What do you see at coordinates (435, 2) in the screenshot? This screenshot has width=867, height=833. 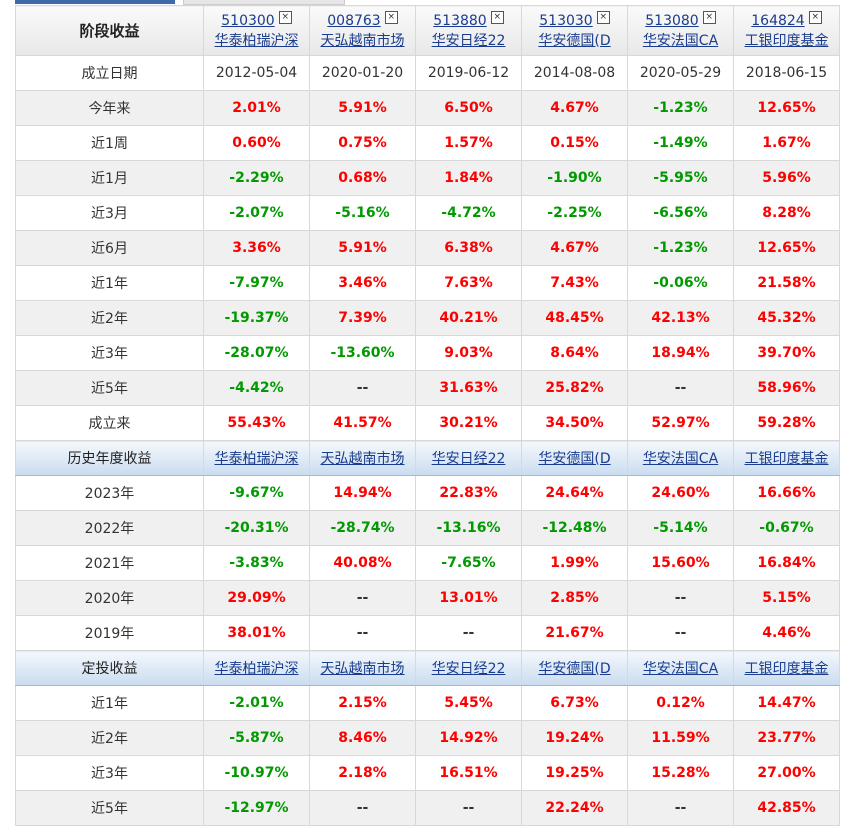 I see `tab-bar` at bounding box center [435, 2].